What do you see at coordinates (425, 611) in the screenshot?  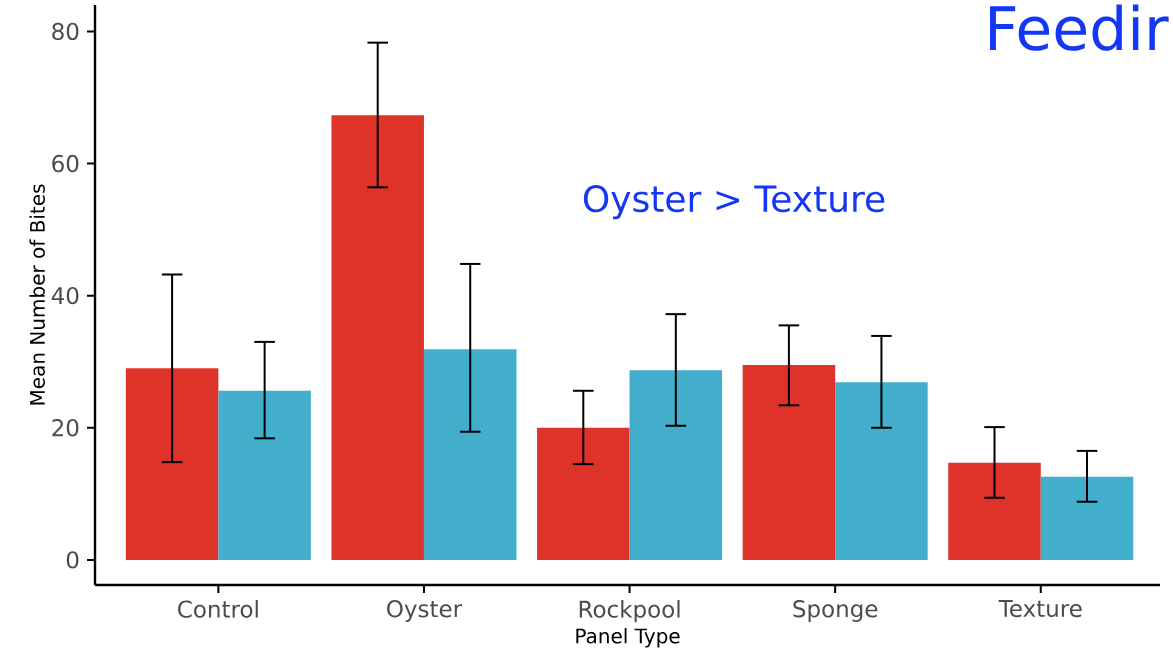 I see `x-tick-label: Oyster` at bounding box center [425, 611].